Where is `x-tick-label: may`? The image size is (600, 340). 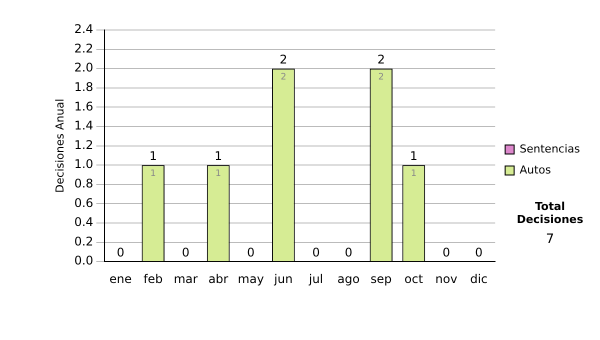
x-tick-label: may is located at coordinates (251, 279).